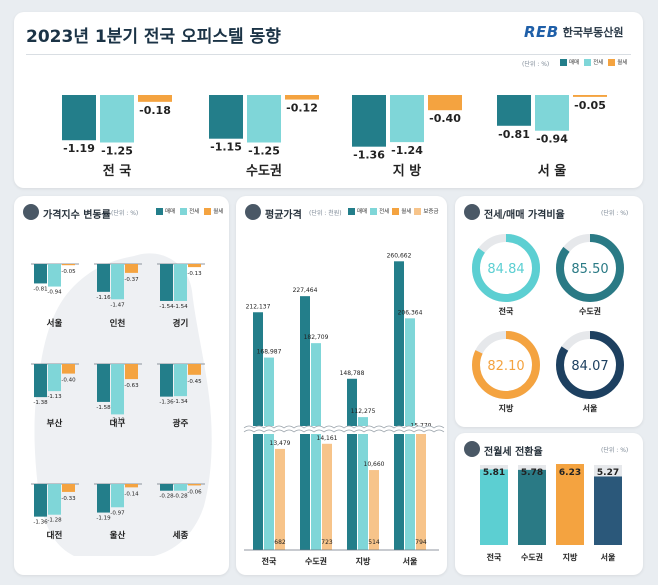 This screenshot has height=585, width=658. I want to click on data-label: -1.16, so click(103, 298).